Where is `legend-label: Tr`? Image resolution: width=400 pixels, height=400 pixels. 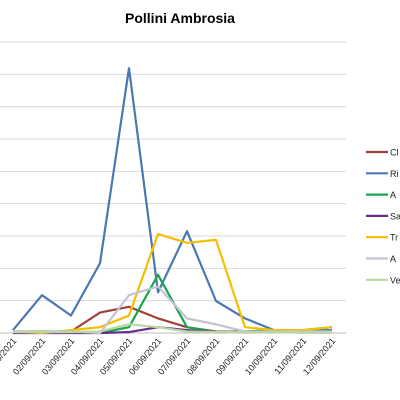 legend-label: Tr is located at coordinates (394, 238).